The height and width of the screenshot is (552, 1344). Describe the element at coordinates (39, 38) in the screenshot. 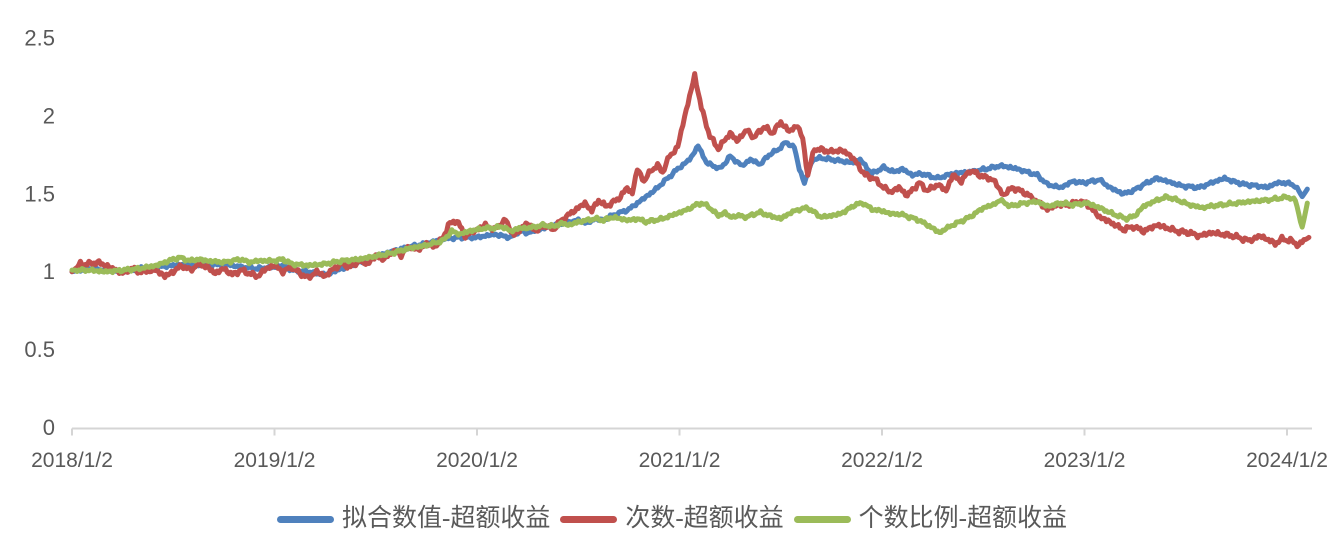

I see `y-axis-tick-label: 2.5` at that location.